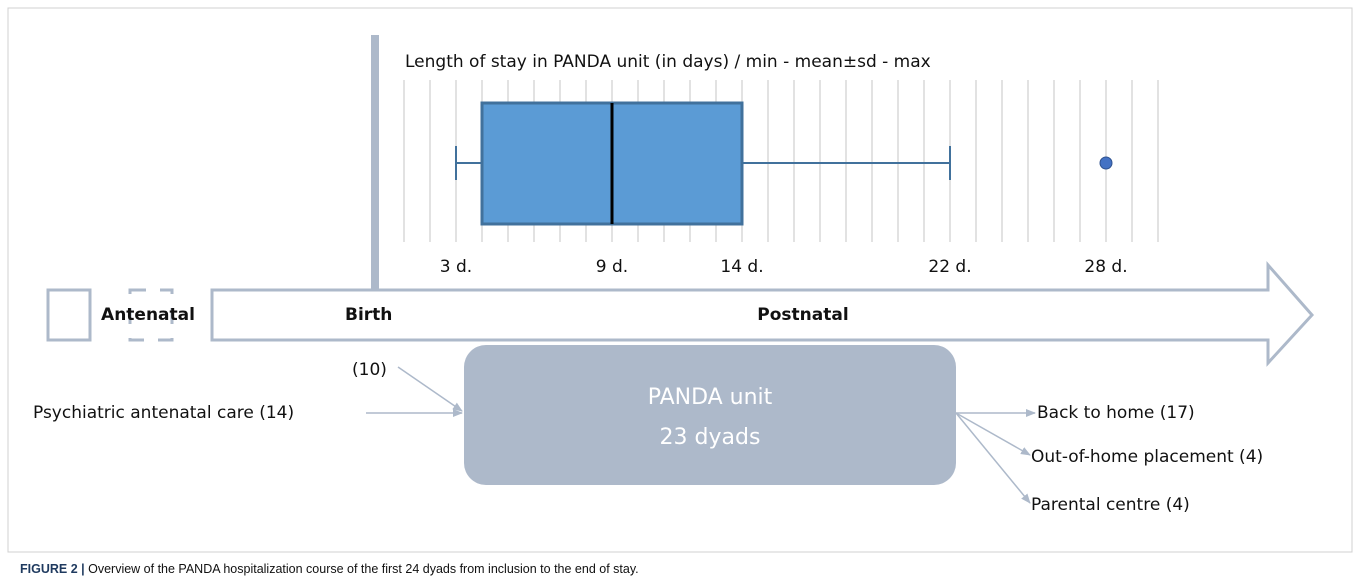 Image resolution: width=1360 pixels, height=581 pixels. I want to click on inflow-label: (10), so click(369, 370).